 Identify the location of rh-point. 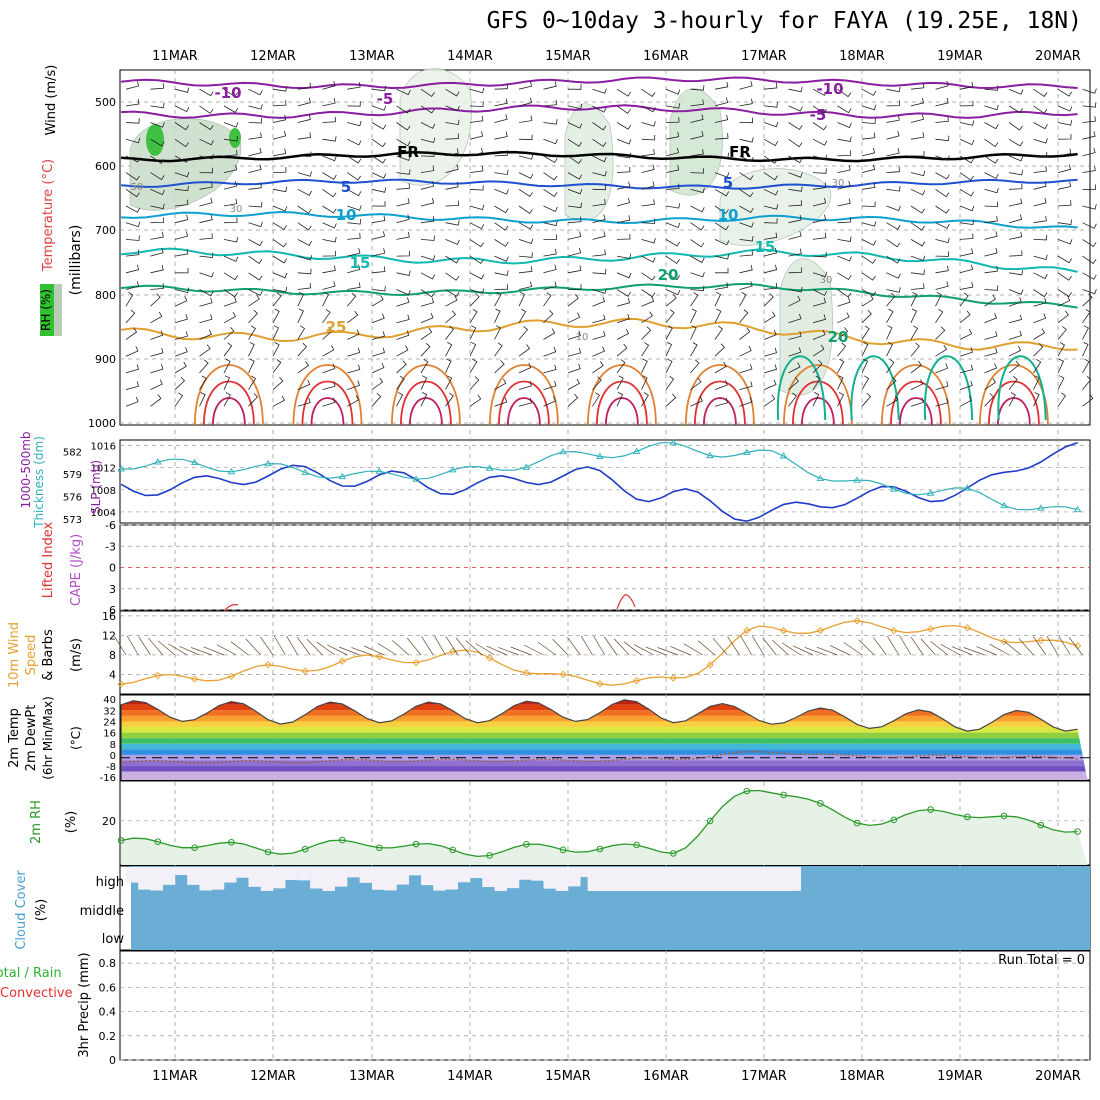
(1077, 831).